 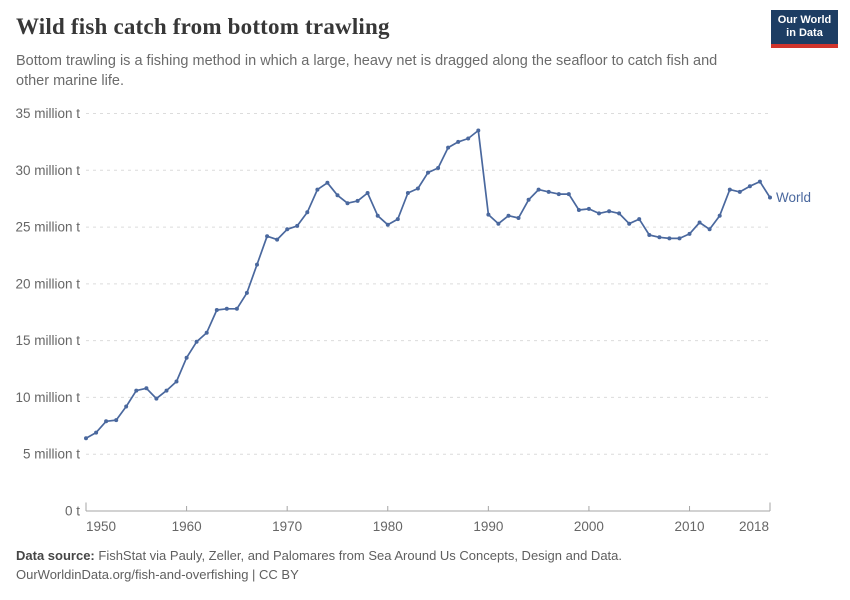 What do you see at coordinates (72, 511) in the screenshot?
I see `y-axis-label: 0 t` at bounding box center [72, 511].